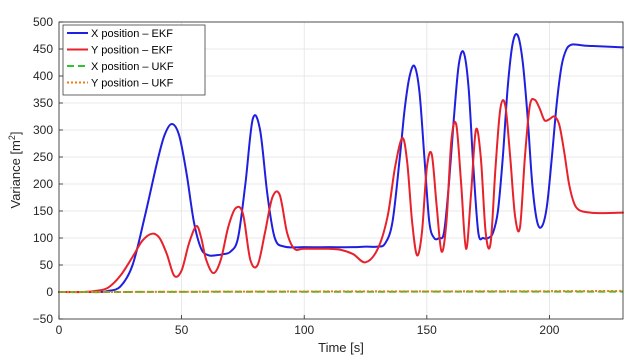 The image size is (633, 358). What do you see at coordinates (15, 133) in the screenshot?
I see `y-axis-label-end: ]` at bounding box center [15, 133].